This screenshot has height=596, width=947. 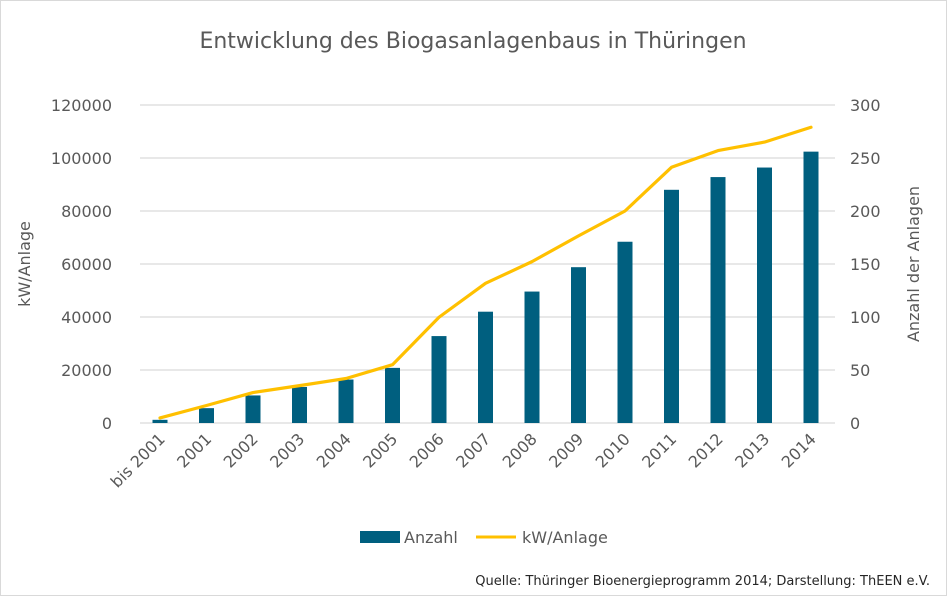 What do you see at coordinates (625, 332) in the screenshot?
I see `bar-2010` at bounding box center [625, 332].